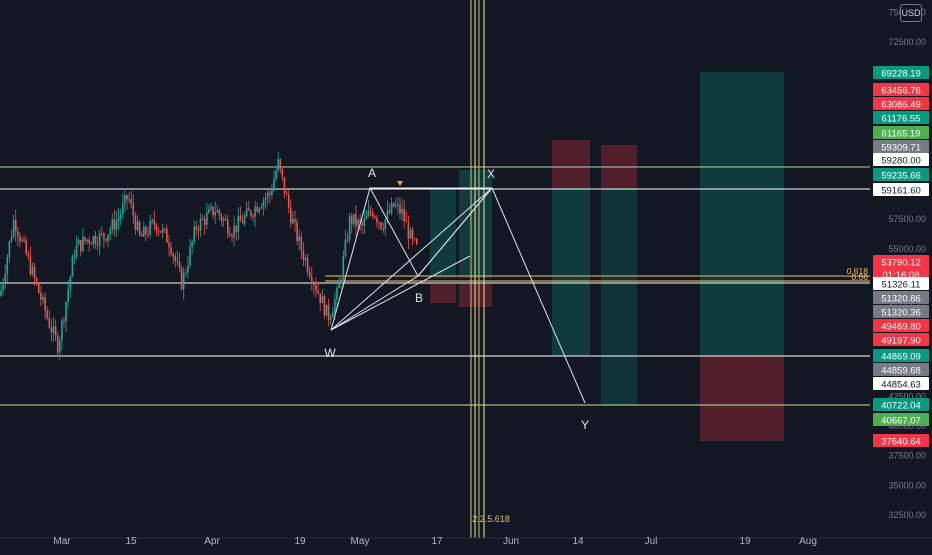 This screenshot has height=555, width=932. What do you see at coordinates (911, 13) in the screenshot?
I see `currency-badge: USD` at bounding box center [911, 13].